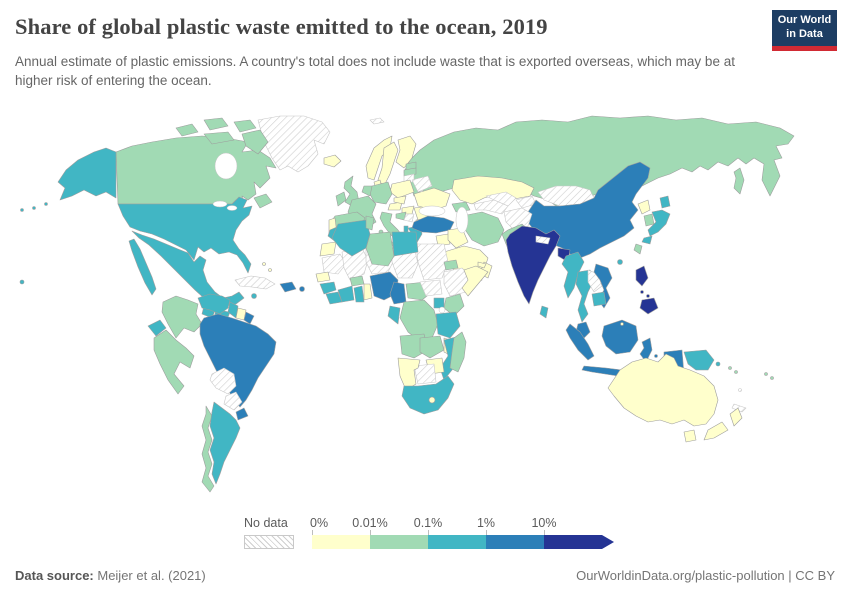 The width and height of the screenshot is (850, 600). I want to click on country-new-britain, so click(718, 364).